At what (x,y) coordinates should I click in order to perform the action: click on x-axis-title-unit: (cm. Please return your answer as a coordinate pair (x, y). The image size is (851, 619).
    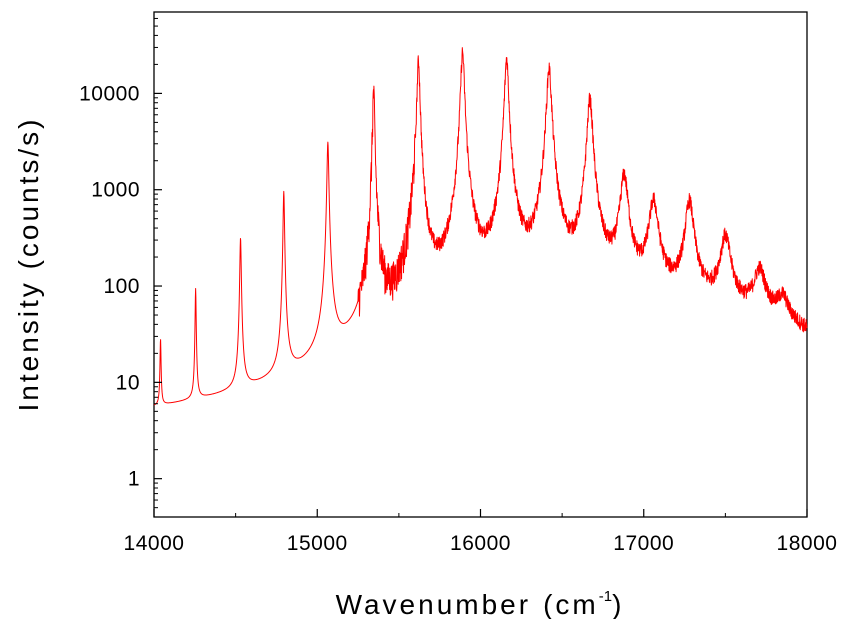
    Looking at the image, I should click on (571, 604).